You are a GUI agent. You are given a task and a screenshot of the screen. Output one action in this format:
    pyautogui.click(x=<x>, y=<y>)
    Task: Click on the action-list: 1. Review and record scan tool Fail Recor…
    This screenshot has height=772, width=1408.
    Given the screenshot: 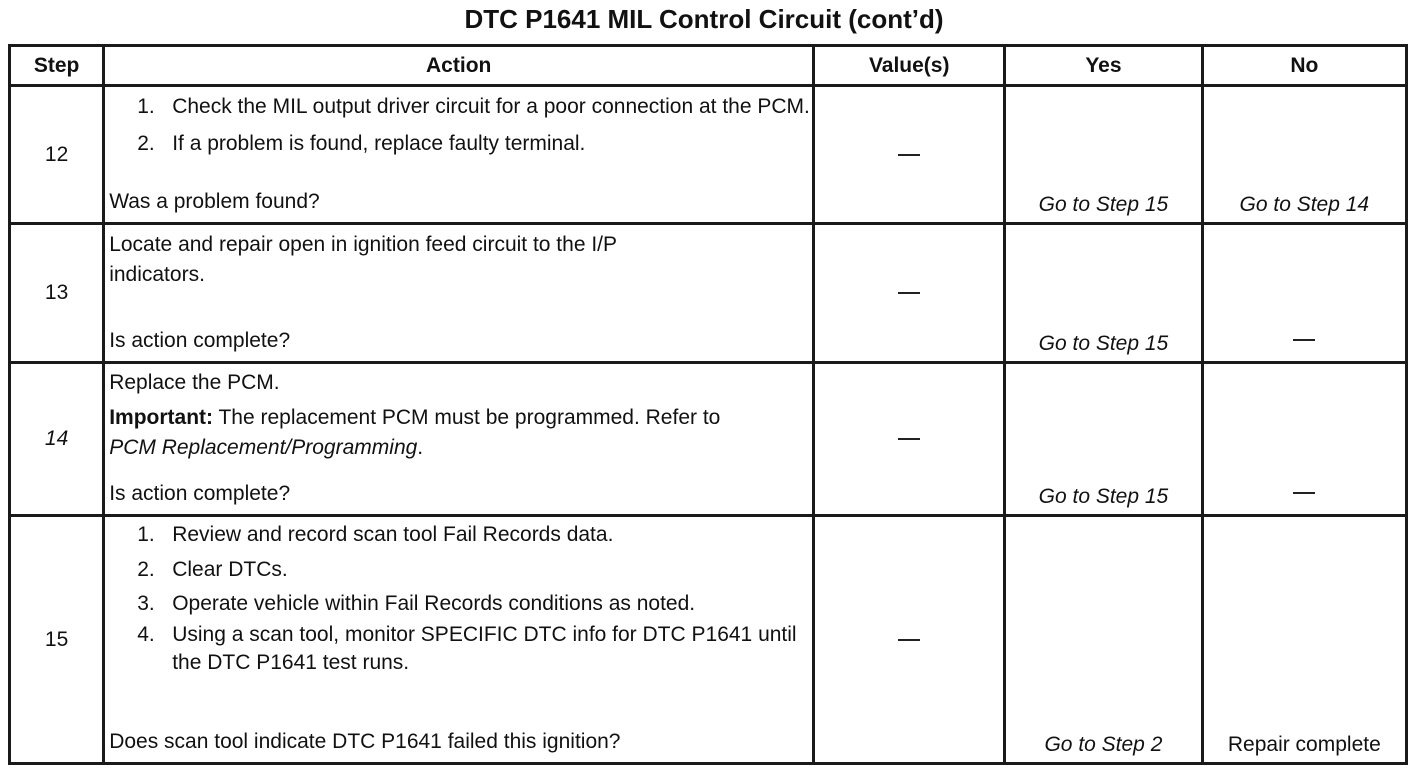 What is the action you would take?
    pyautogui.click(x=458, y=598)
    